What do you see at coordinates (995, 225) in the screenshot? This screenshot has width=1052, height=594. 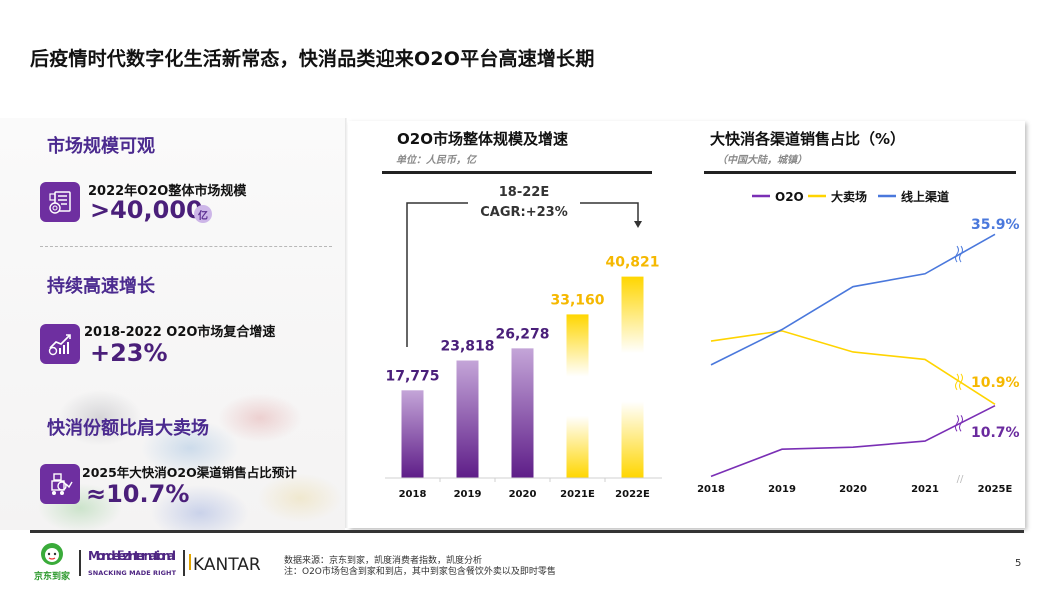 I see `end-value-label: 35.9%` at bounding box center [995, 225].